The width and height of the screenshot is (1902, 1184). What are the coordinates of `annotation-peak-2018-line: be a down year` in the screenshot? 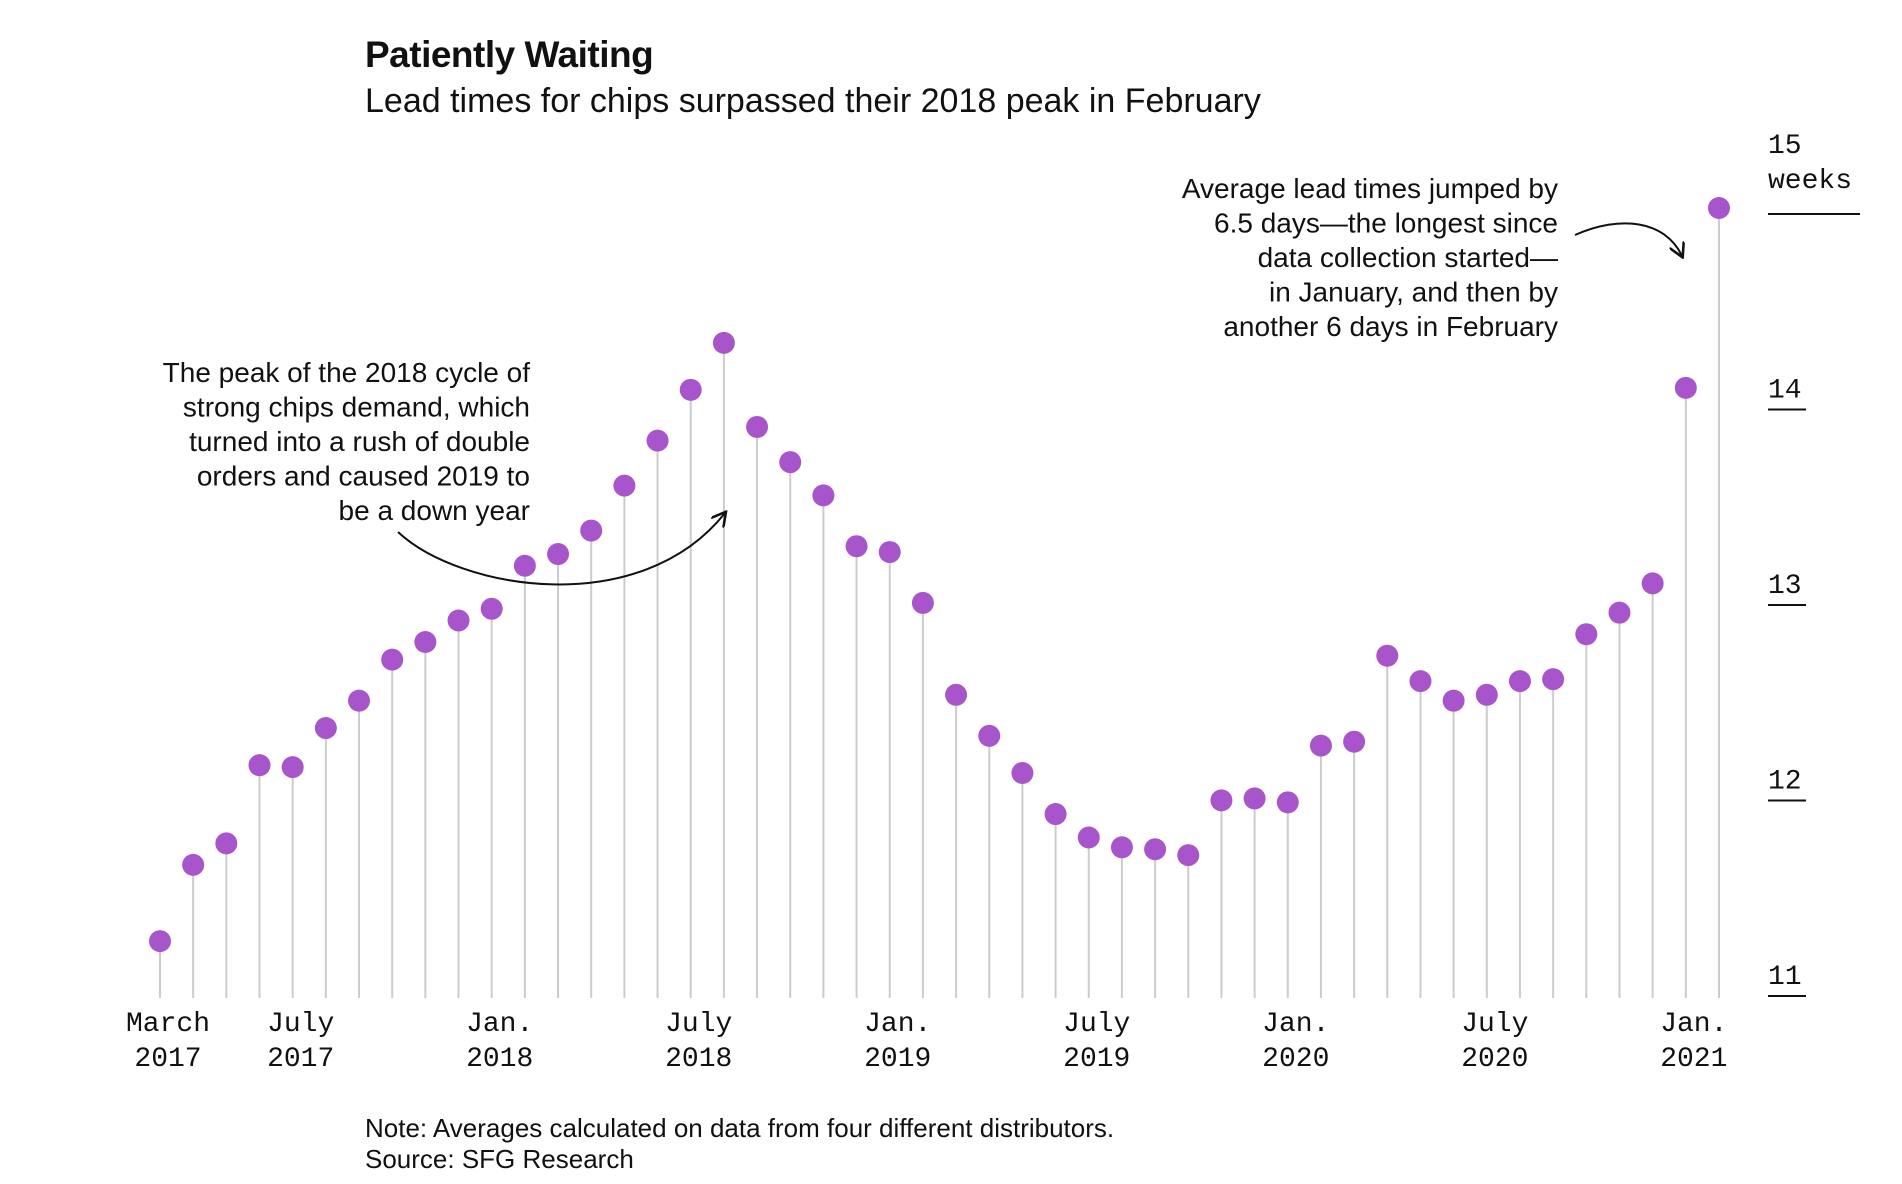 It's located at (434, 510).